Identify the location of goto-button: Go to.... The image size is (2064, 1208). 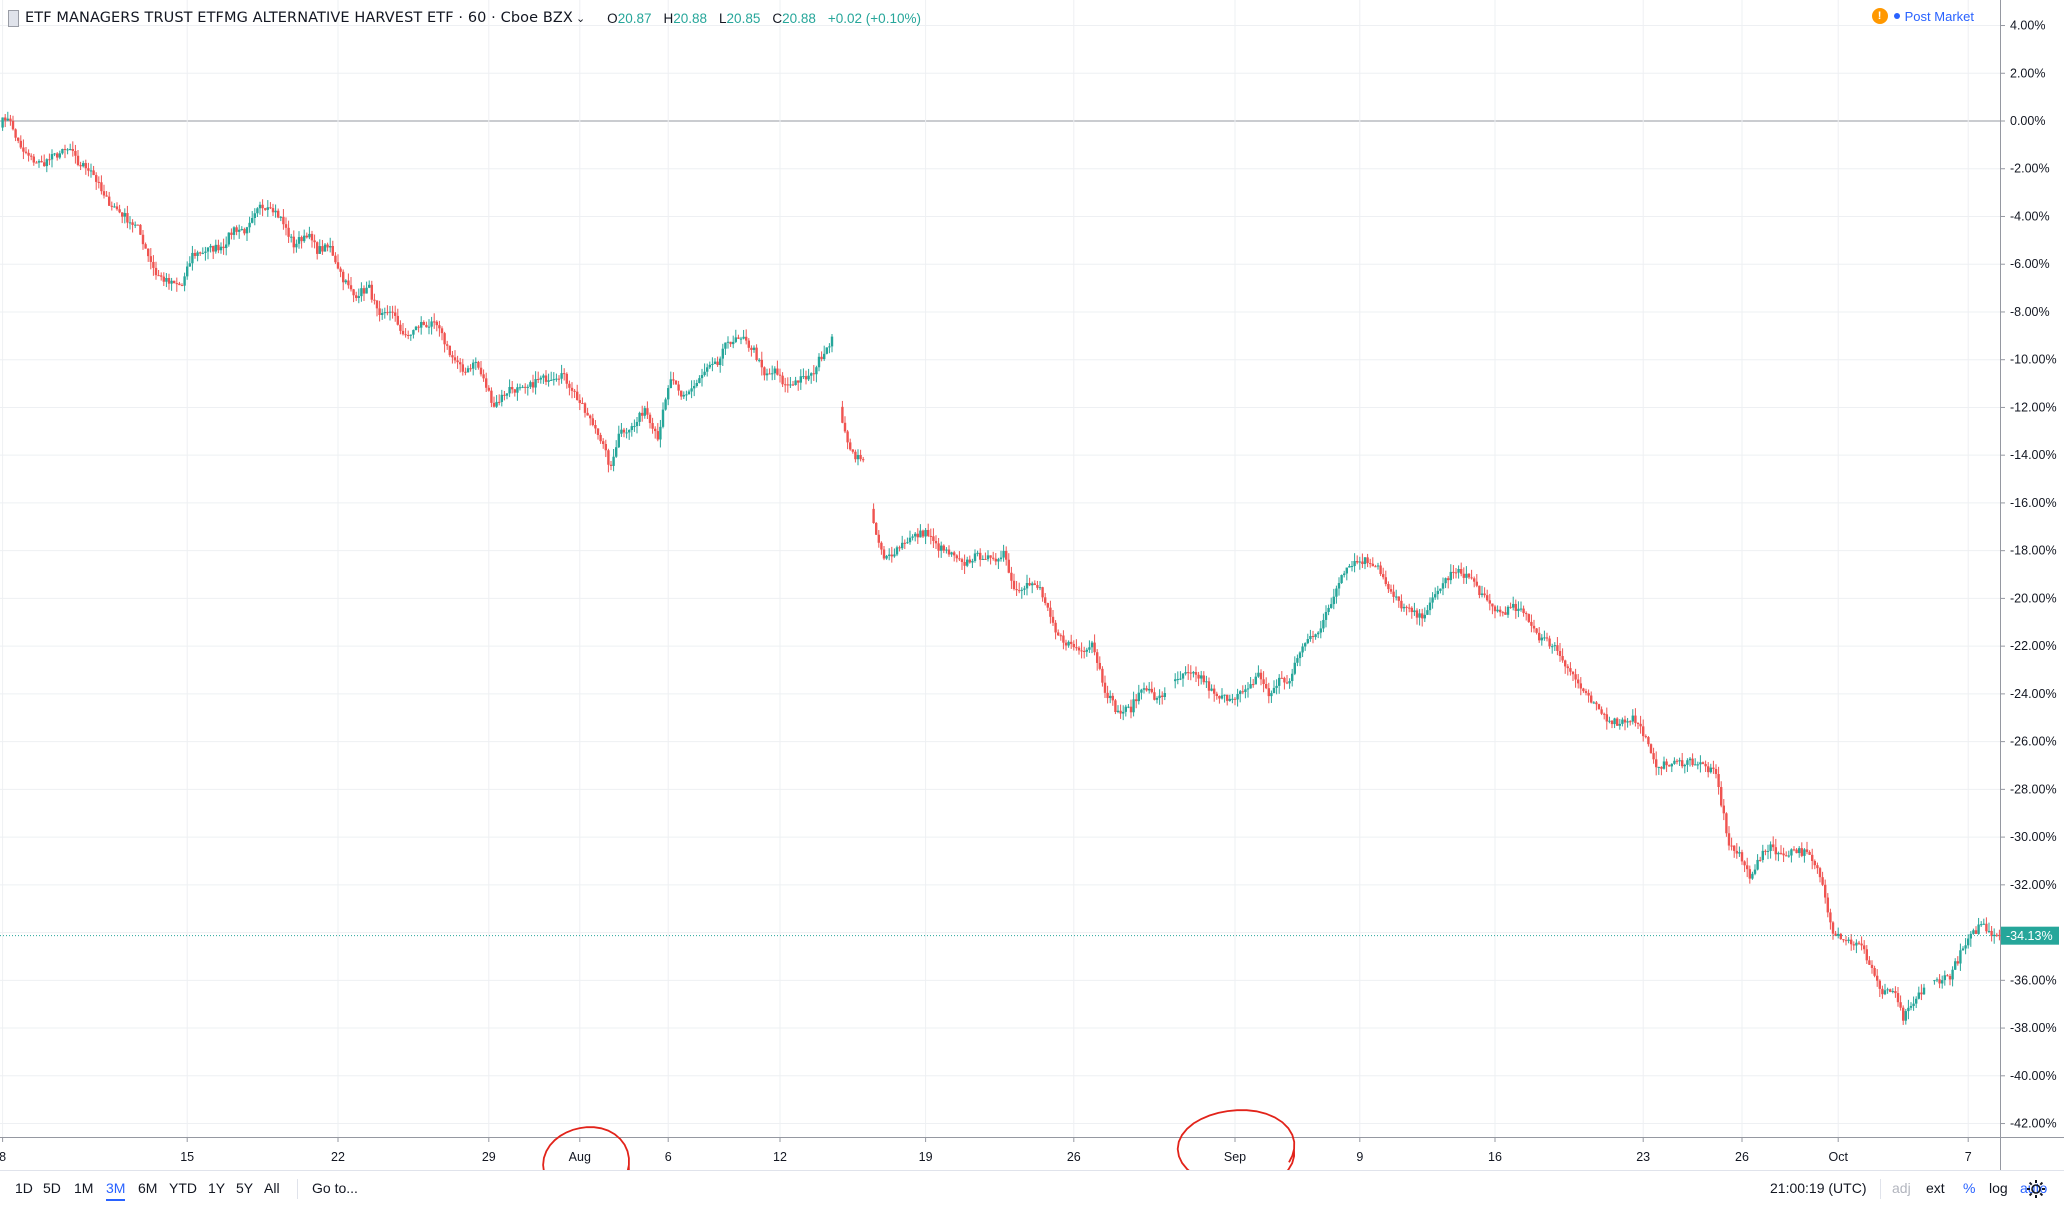
(335, 1188).